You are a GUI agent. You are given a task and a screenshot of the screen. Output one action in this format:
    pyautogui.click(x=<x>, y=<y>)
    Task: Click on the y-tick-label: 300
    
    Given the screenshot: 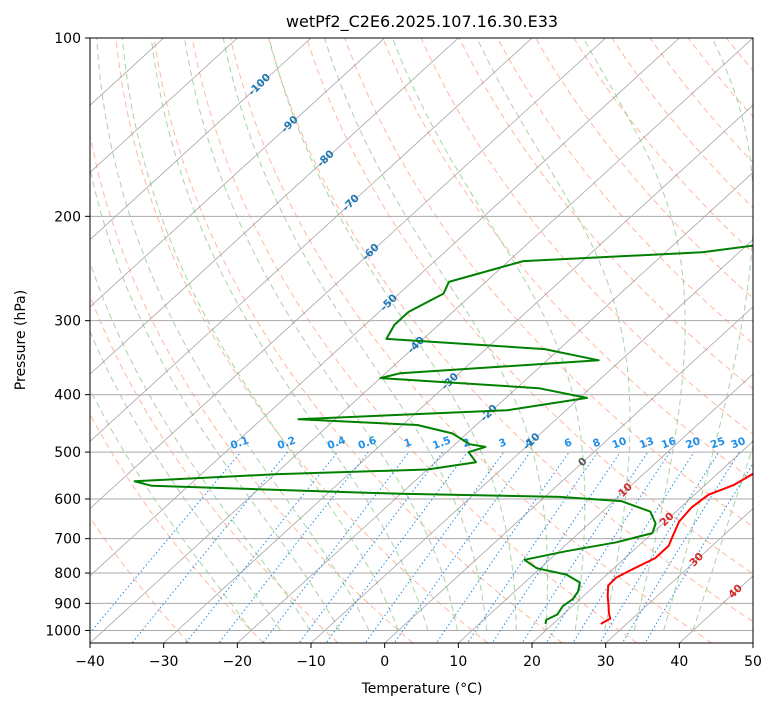 What is the action you would take?
    pyautogui.click(x=67, y=322)
    